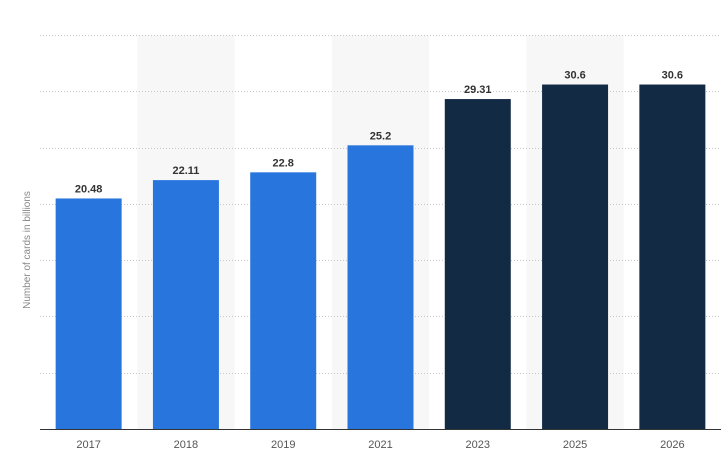 The height and width of the screenshot is (476, 721). I want to click on bar-2021, so click(380, 287).